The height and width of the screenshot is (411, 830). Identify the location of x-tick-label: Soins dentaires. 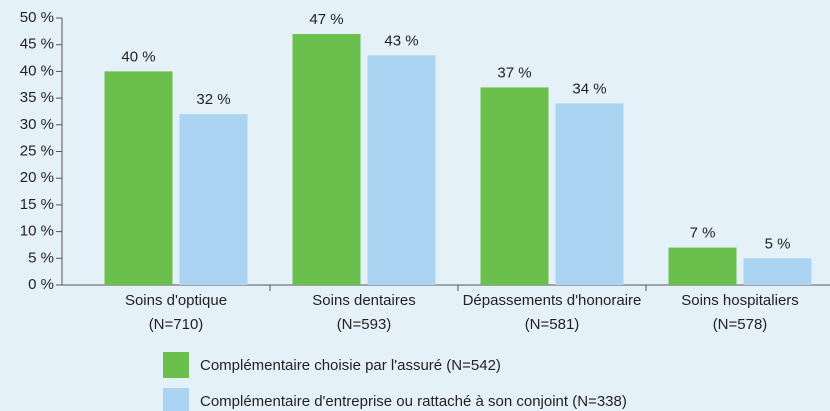
(363, 300).